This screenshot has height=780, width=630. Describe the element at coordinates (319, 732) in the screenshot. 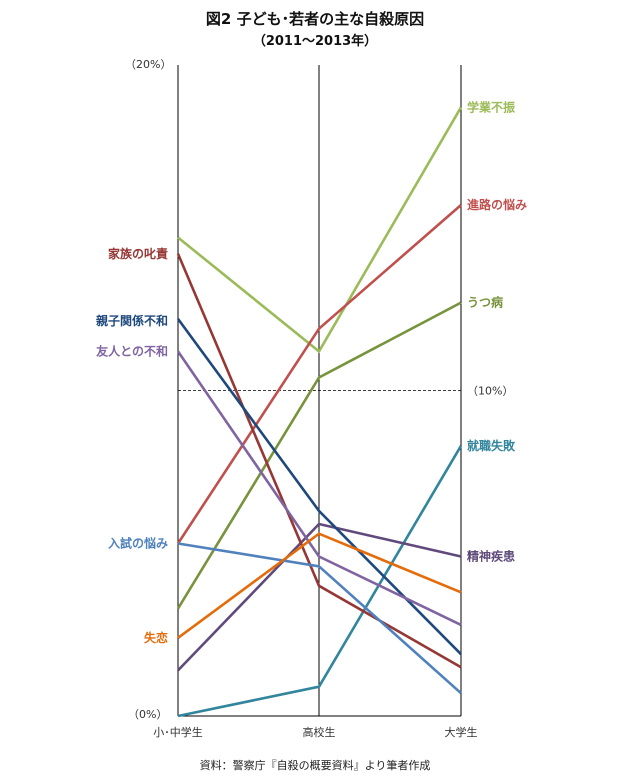

I see `x-category-2: 高校生` at that location.